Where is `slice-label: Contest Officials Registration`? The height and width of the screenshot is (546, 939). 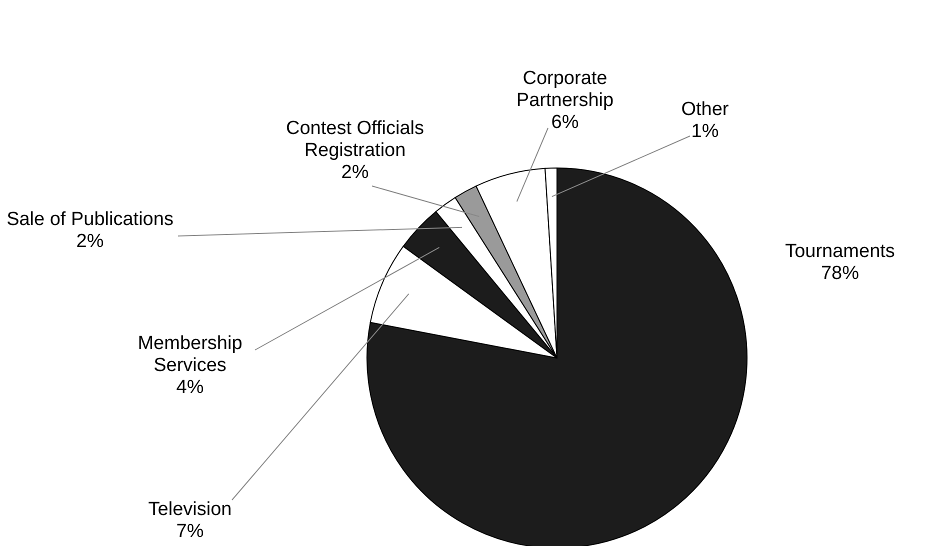 slice-label: Contest Officials Registration is located at coordinates (355, 139).